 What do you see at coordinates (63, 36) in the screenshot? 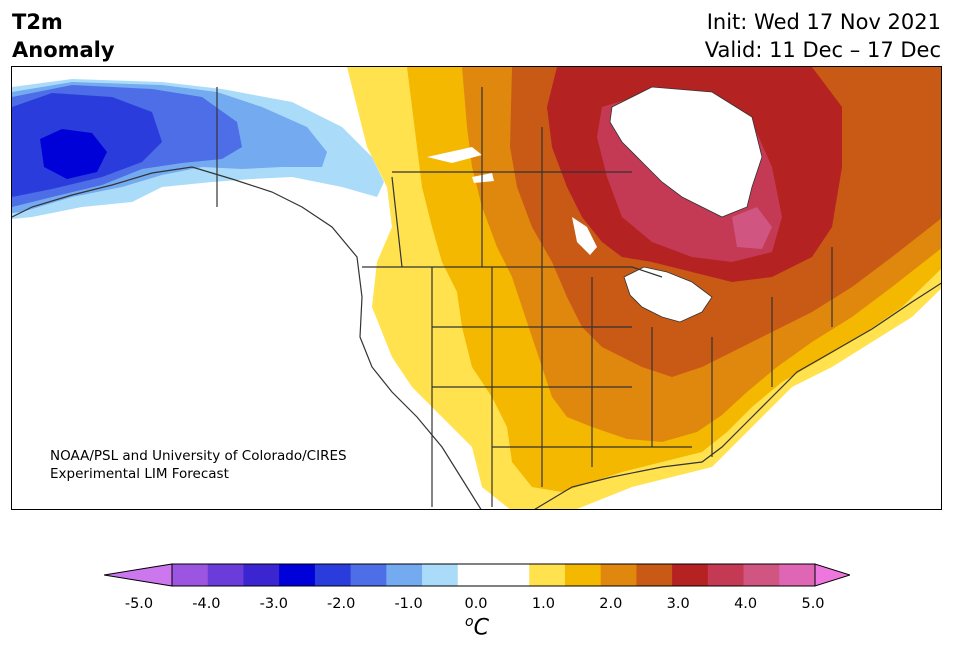
I see `map-title: T2m Anomaly` at bounding box center [63, 36].